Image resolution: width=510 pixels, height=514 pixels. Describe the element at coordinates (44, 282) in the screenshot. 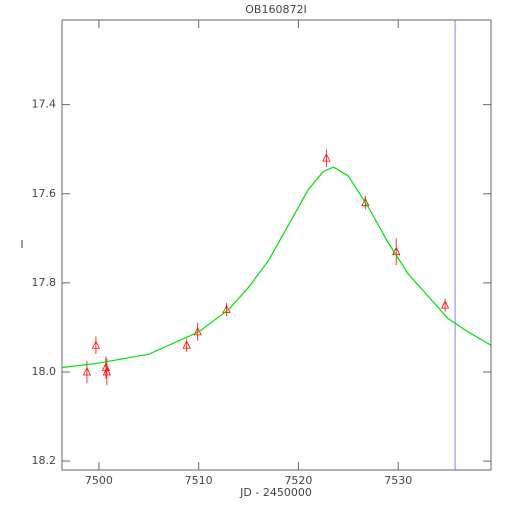

I see `y-tick-label: 17.8` at that location.